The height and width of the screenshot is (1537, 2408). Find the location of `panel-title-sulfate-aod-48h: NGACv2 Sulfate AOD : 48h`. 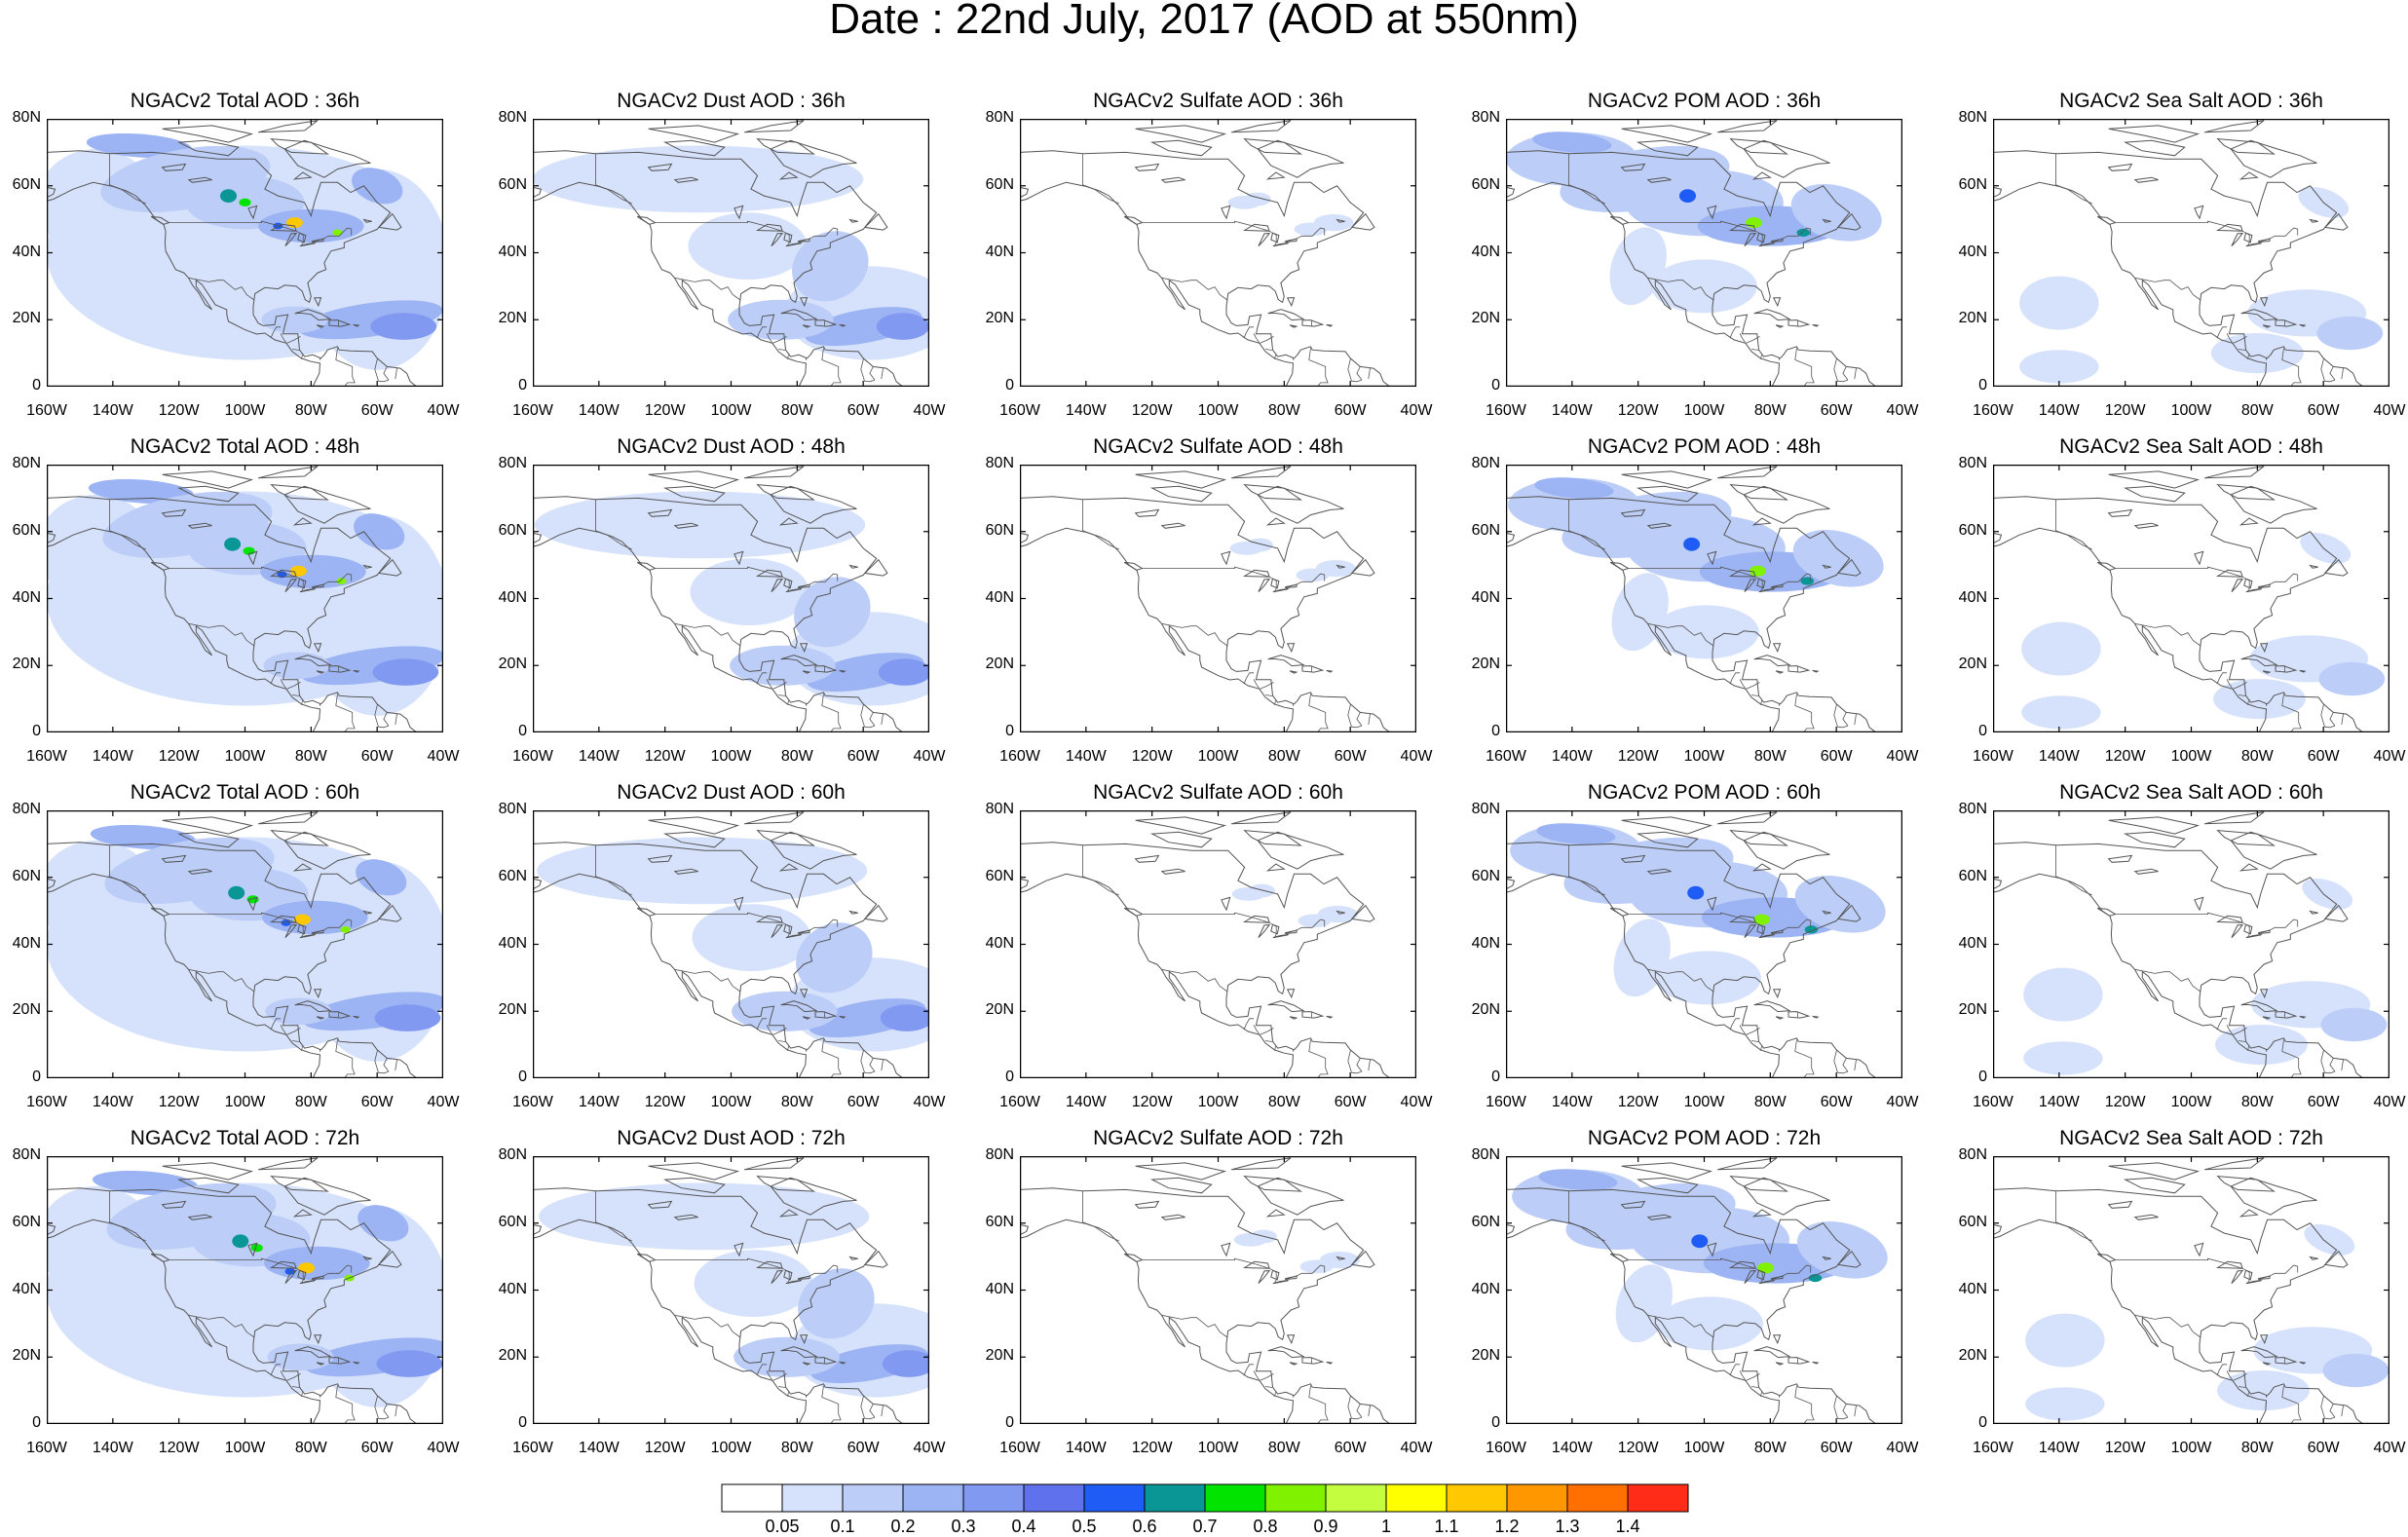

panel-title-sulfate-aod-48h: NGACv2 Sulfate AOD : 48h is located at coordinates (1218, 447).